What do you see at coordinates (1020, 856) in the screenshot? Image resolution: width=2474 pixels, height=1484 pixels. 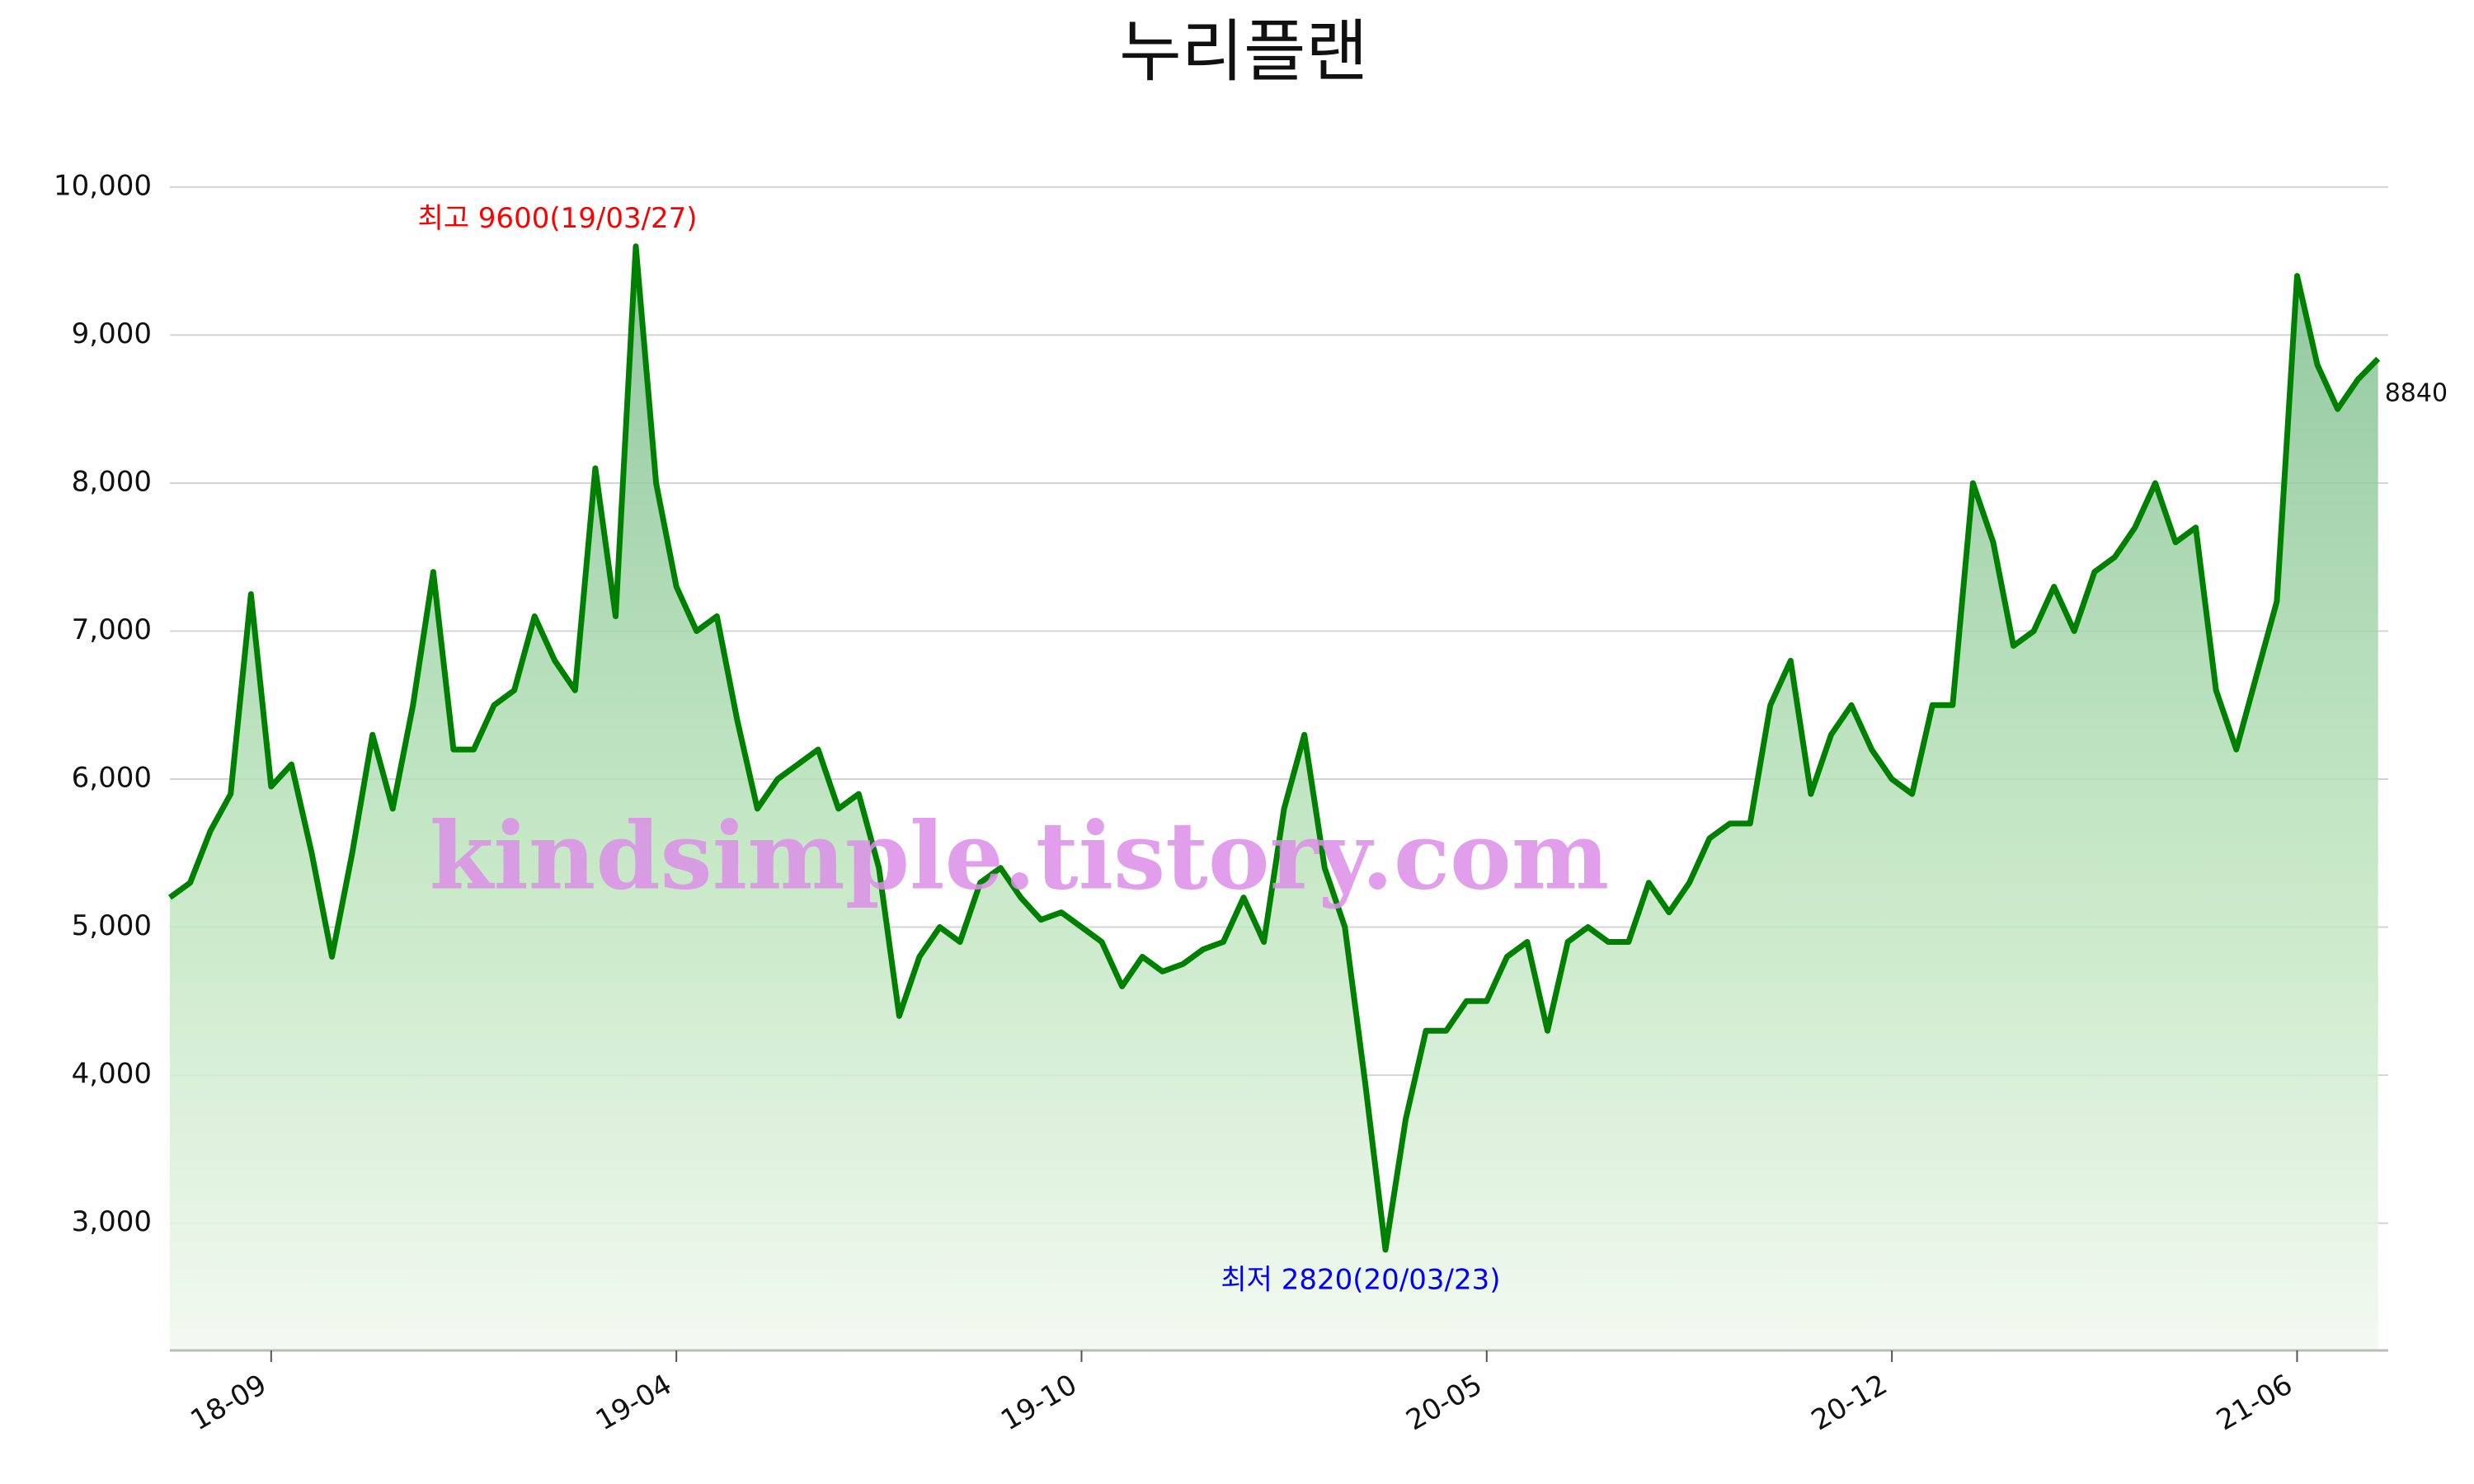 I see `watermark: kindsimple.tistory.com` at bounding box center [1020, 856].